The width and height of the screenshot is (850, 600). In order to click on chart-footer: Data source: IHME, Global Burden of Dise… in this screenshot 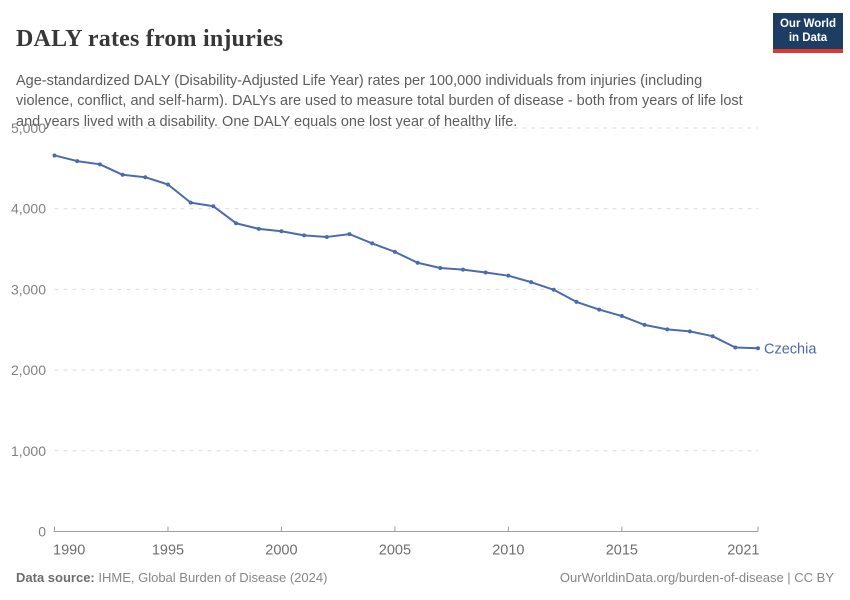, I will do `click(425, 577)`.